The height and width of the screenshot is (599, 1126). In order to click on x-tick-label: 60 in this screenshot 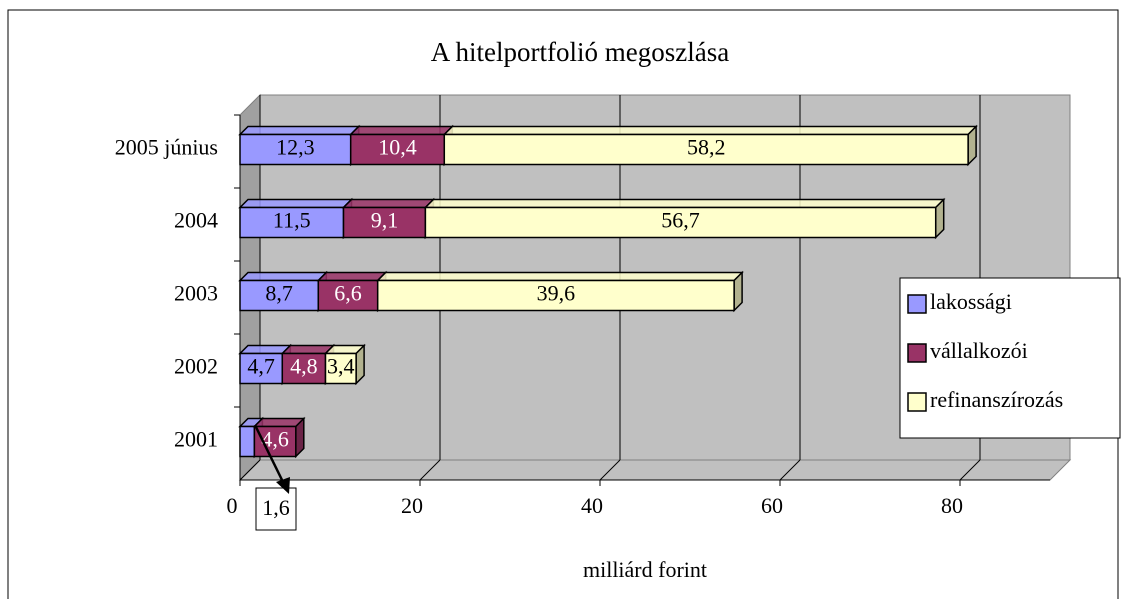, I will do `click(772, 505)`.